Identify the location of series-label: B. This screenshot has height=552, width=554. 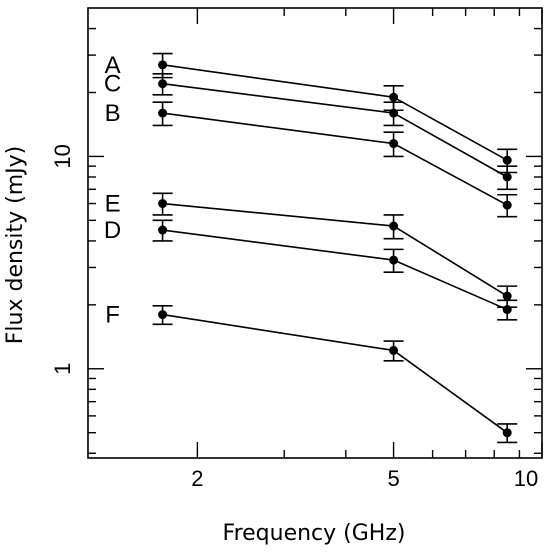
(113, 113).